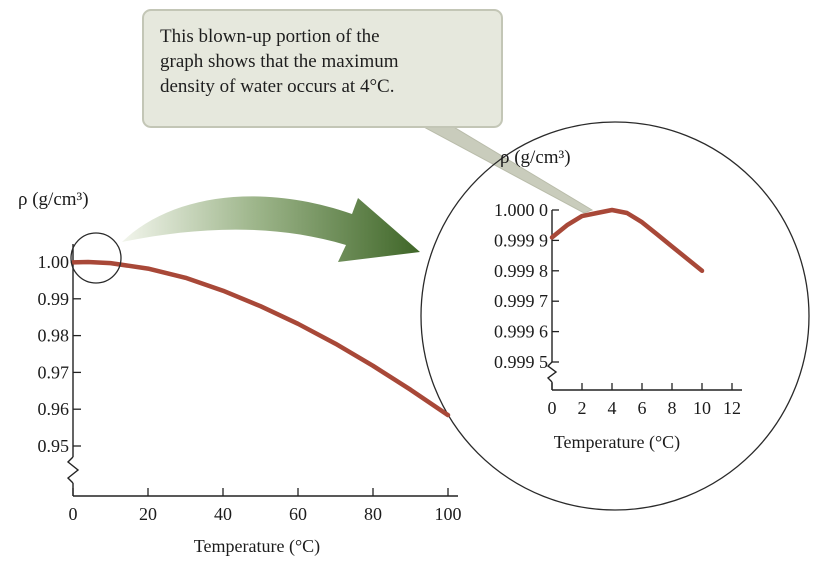 This screenshot has width=819, height=561. What do you see at coordinates (54, 372) in the screenshot?
I see `main-y-tick-label: 0.97` at bounding box center [54, 372].